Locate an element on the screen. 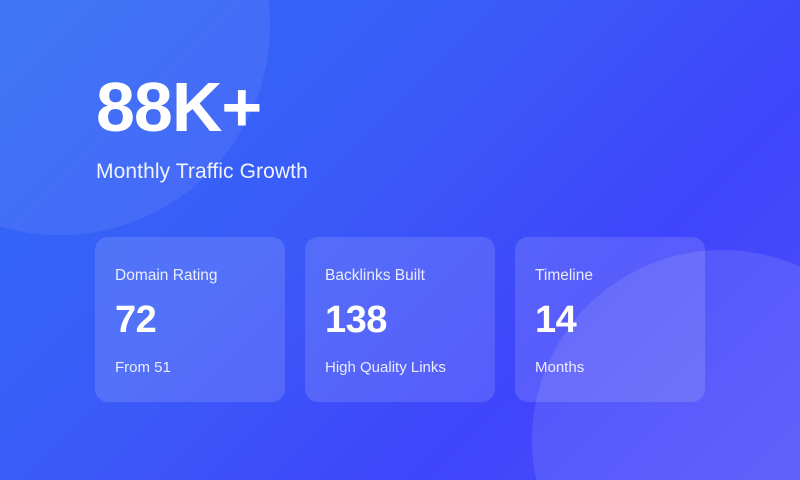  stat-card-backlinks-built: Backlinks Built 138 High Quality Links is located at coordinates (400, 319).